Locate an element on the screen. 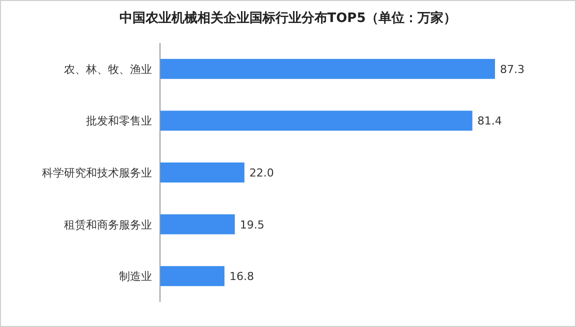 This screenshot has height=327, width=576. data-label: 19.5 is located at coordinates (252, 225).